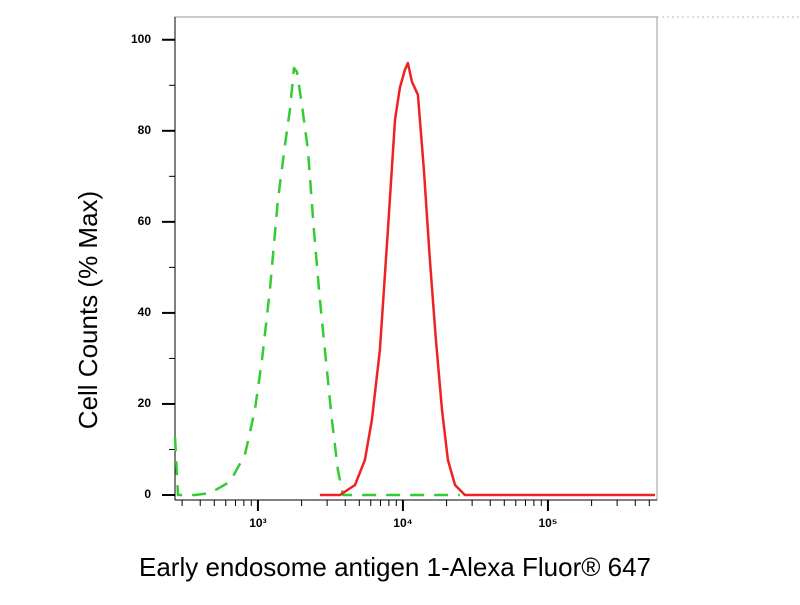 This screenshot has height=605, width=800. Describe the element at coordinates (88, 310) in the screenshot. I see `y-axis-label: Cell Counts (% Max)` at that location.